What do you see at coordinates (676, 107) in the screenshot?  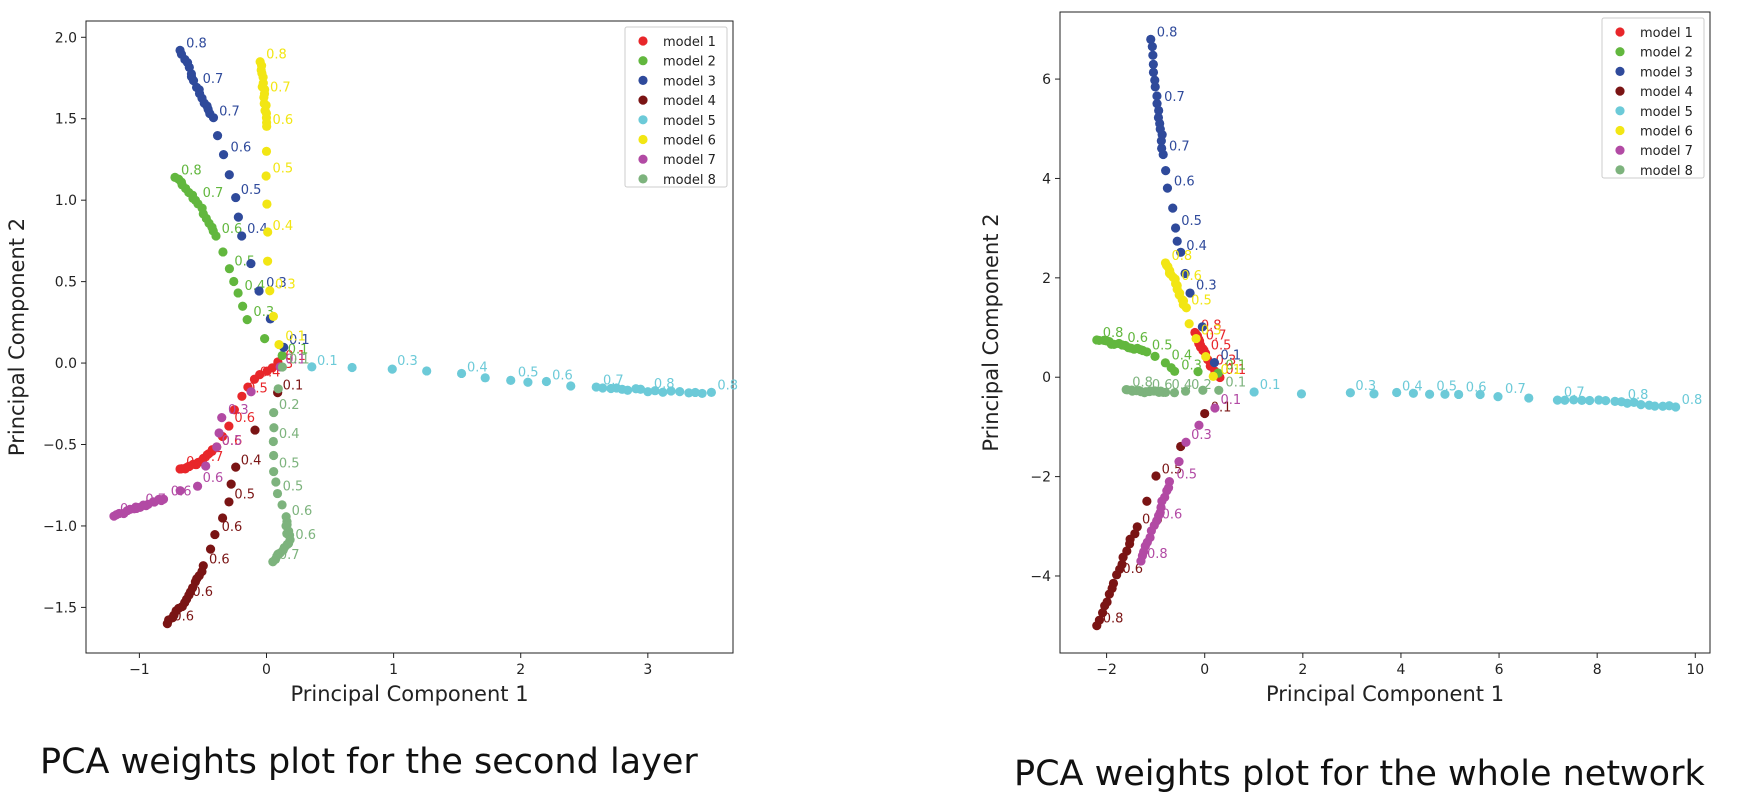 I see `legend-box` at bounding box center [676, 107].